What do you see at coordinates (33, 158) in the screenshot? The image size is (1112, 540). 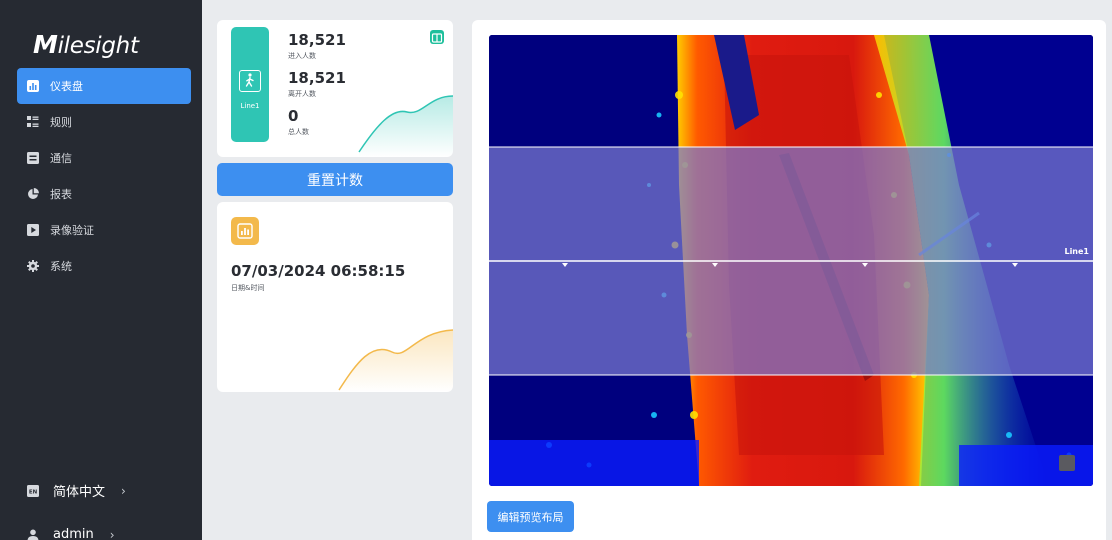 I see `communication-icon` at bounding box center [33, 158].